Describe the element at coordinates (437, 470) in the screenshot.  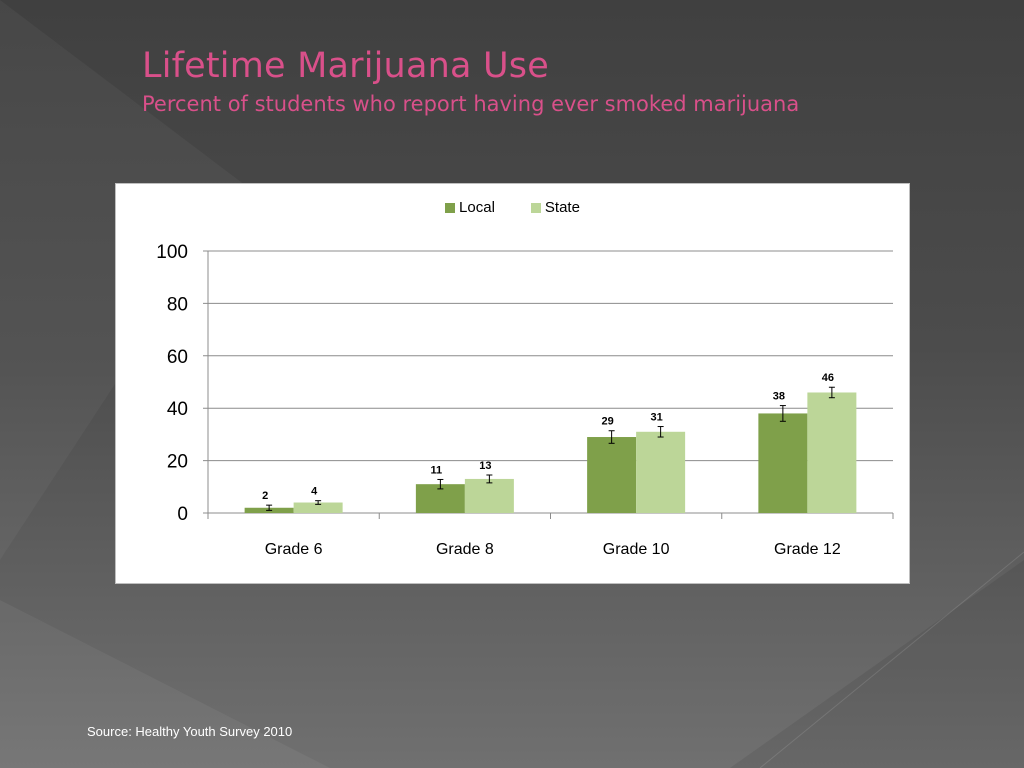
I see `data-label: 11` at that location.